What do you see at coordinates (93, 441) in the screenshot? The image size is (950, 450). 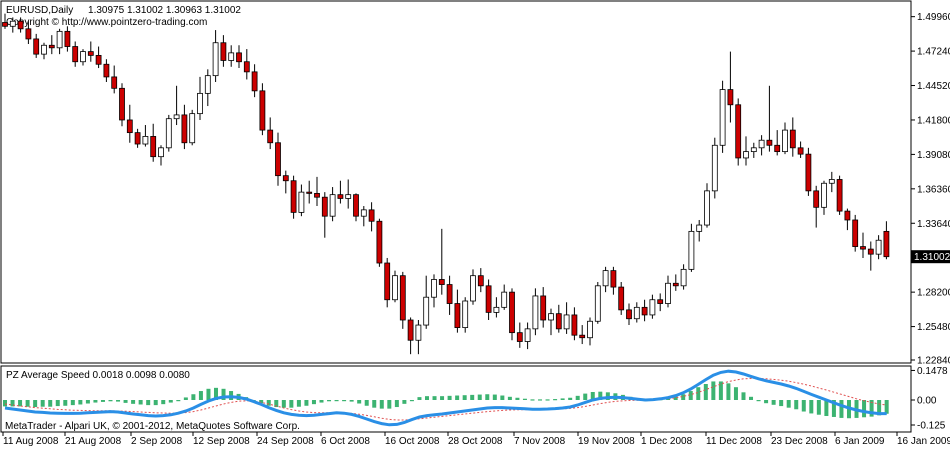 I see `time-tick-label: 21 Aug 2008` at bounding box center [93, 441].